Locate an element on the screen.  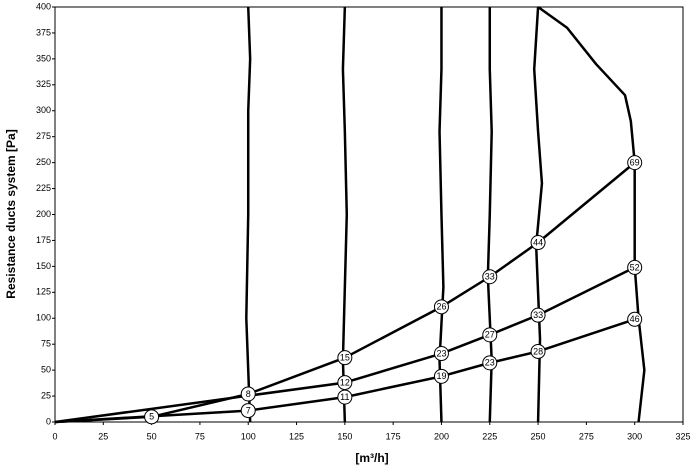
y-tick-label: 275 is located at coordinates (43, 136).